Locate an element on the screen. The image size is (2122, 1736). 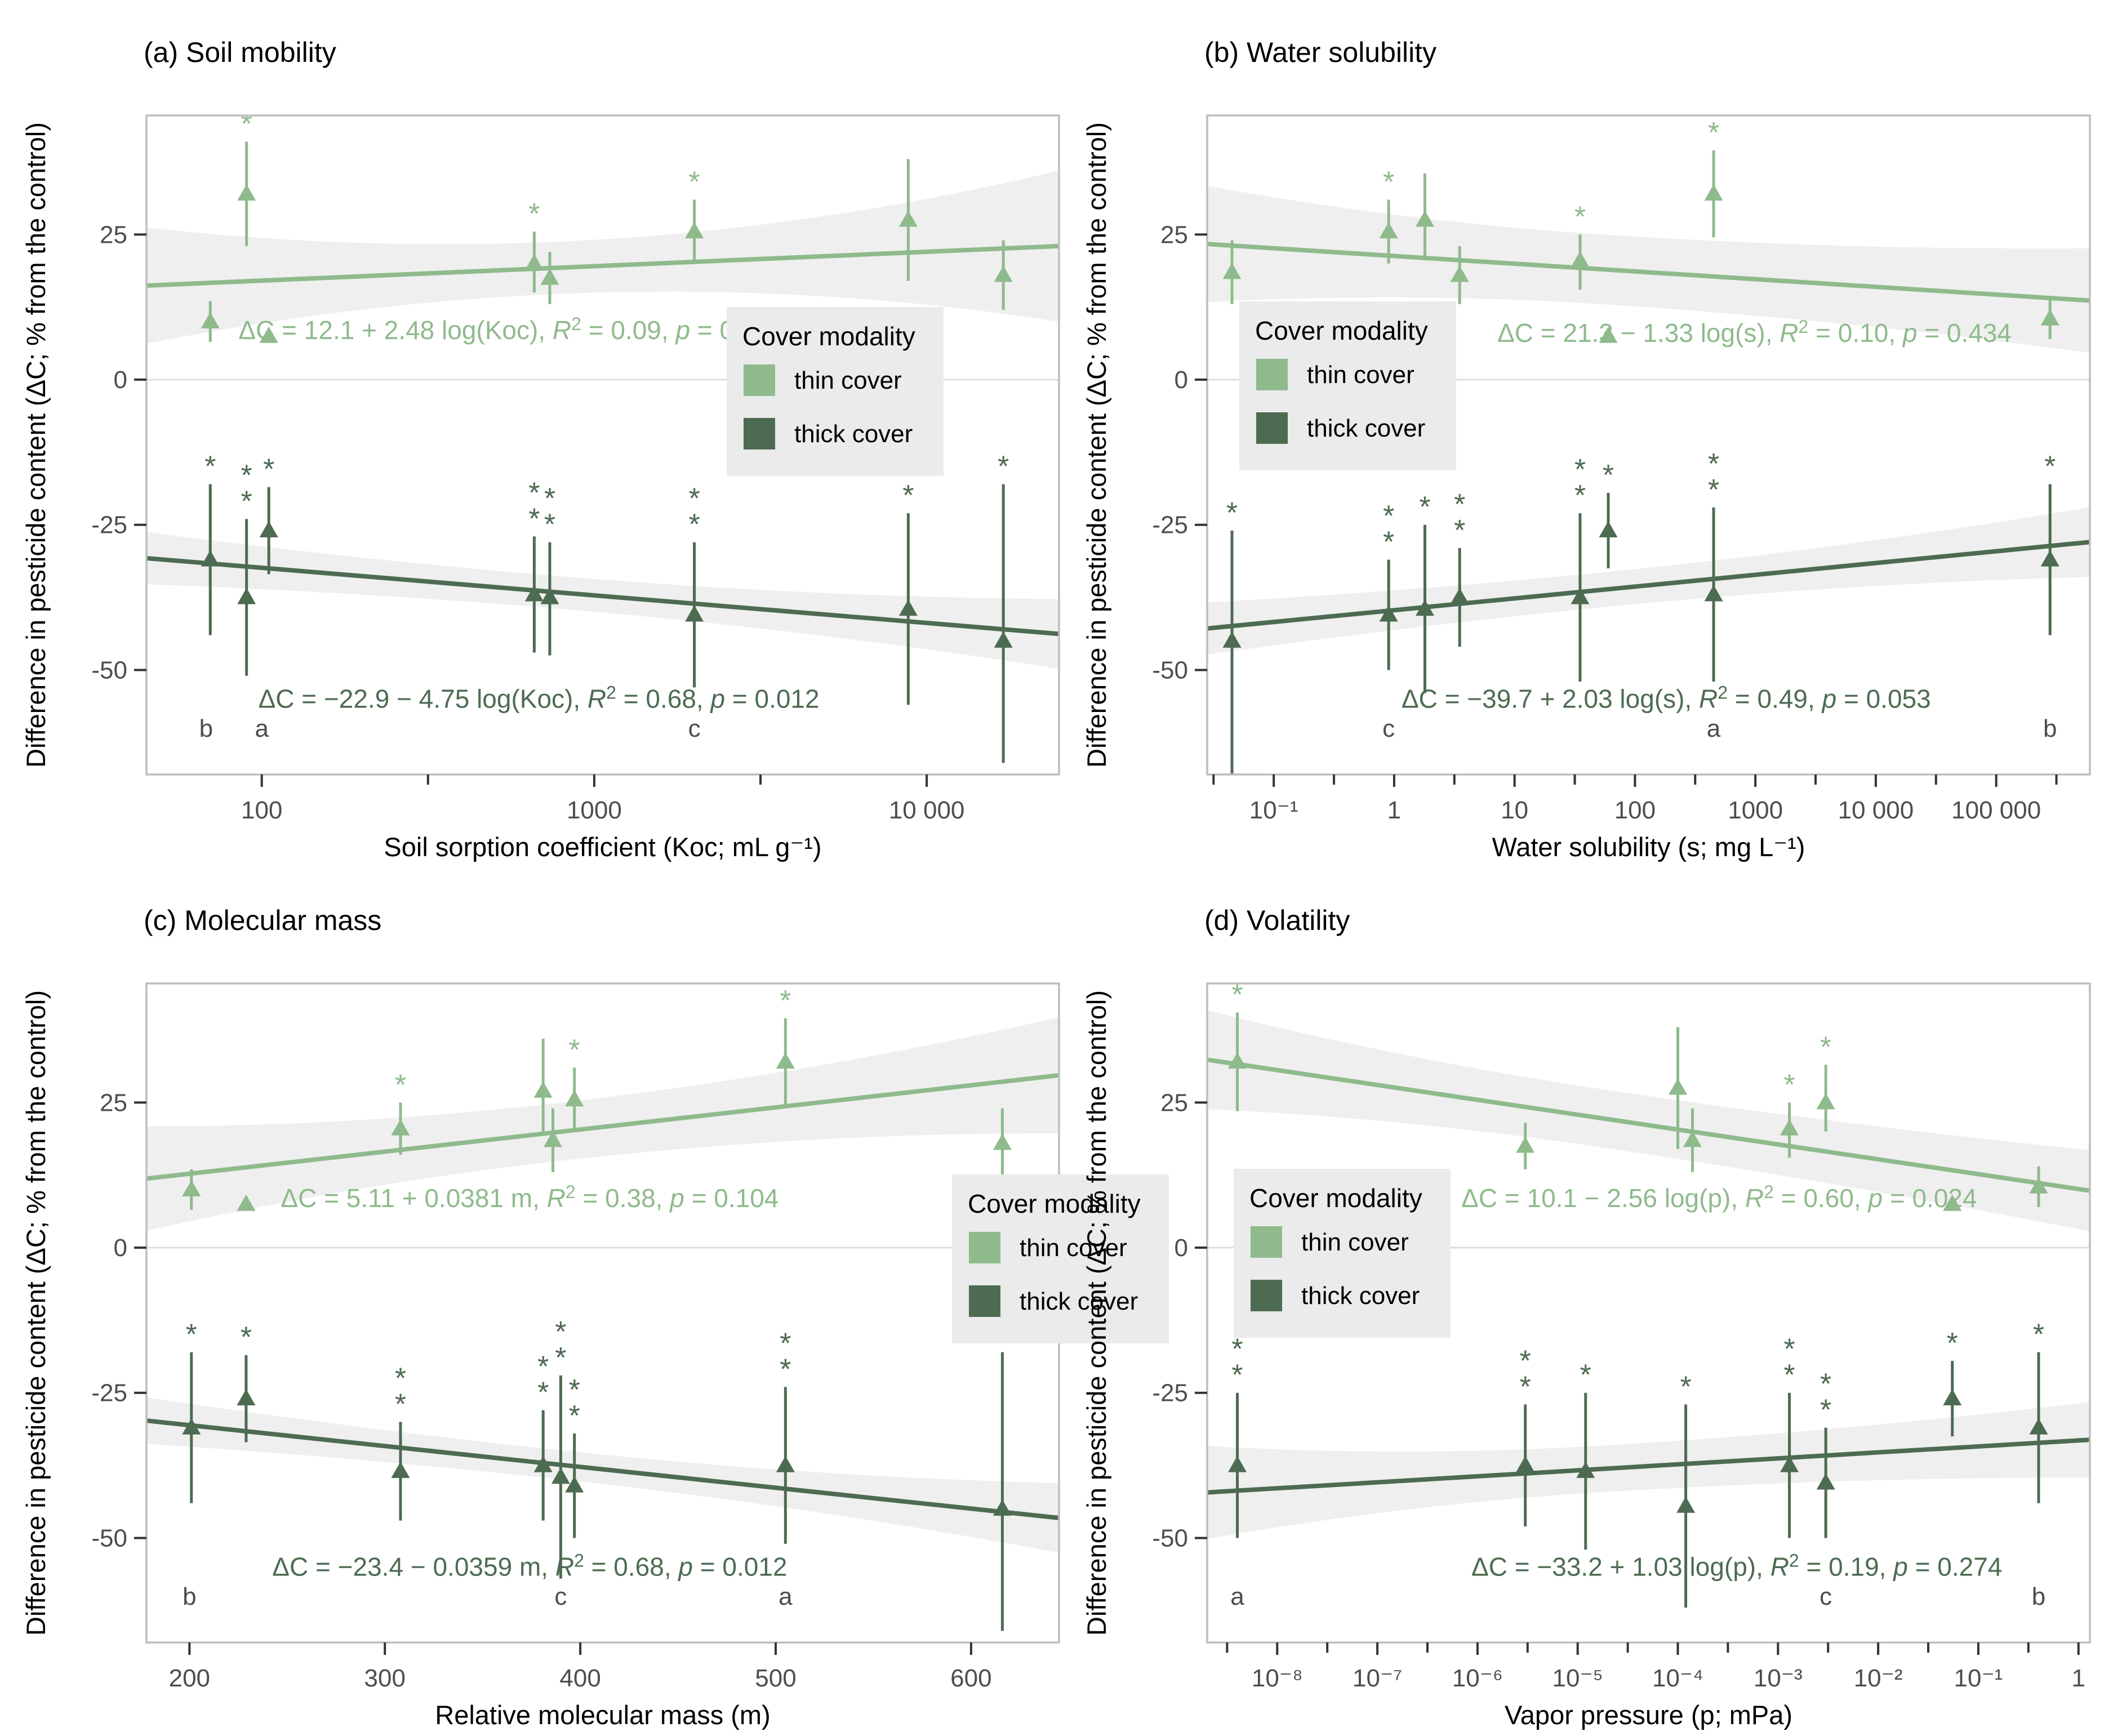
legend-title: Cover modality is located at coordinates (829, 337).